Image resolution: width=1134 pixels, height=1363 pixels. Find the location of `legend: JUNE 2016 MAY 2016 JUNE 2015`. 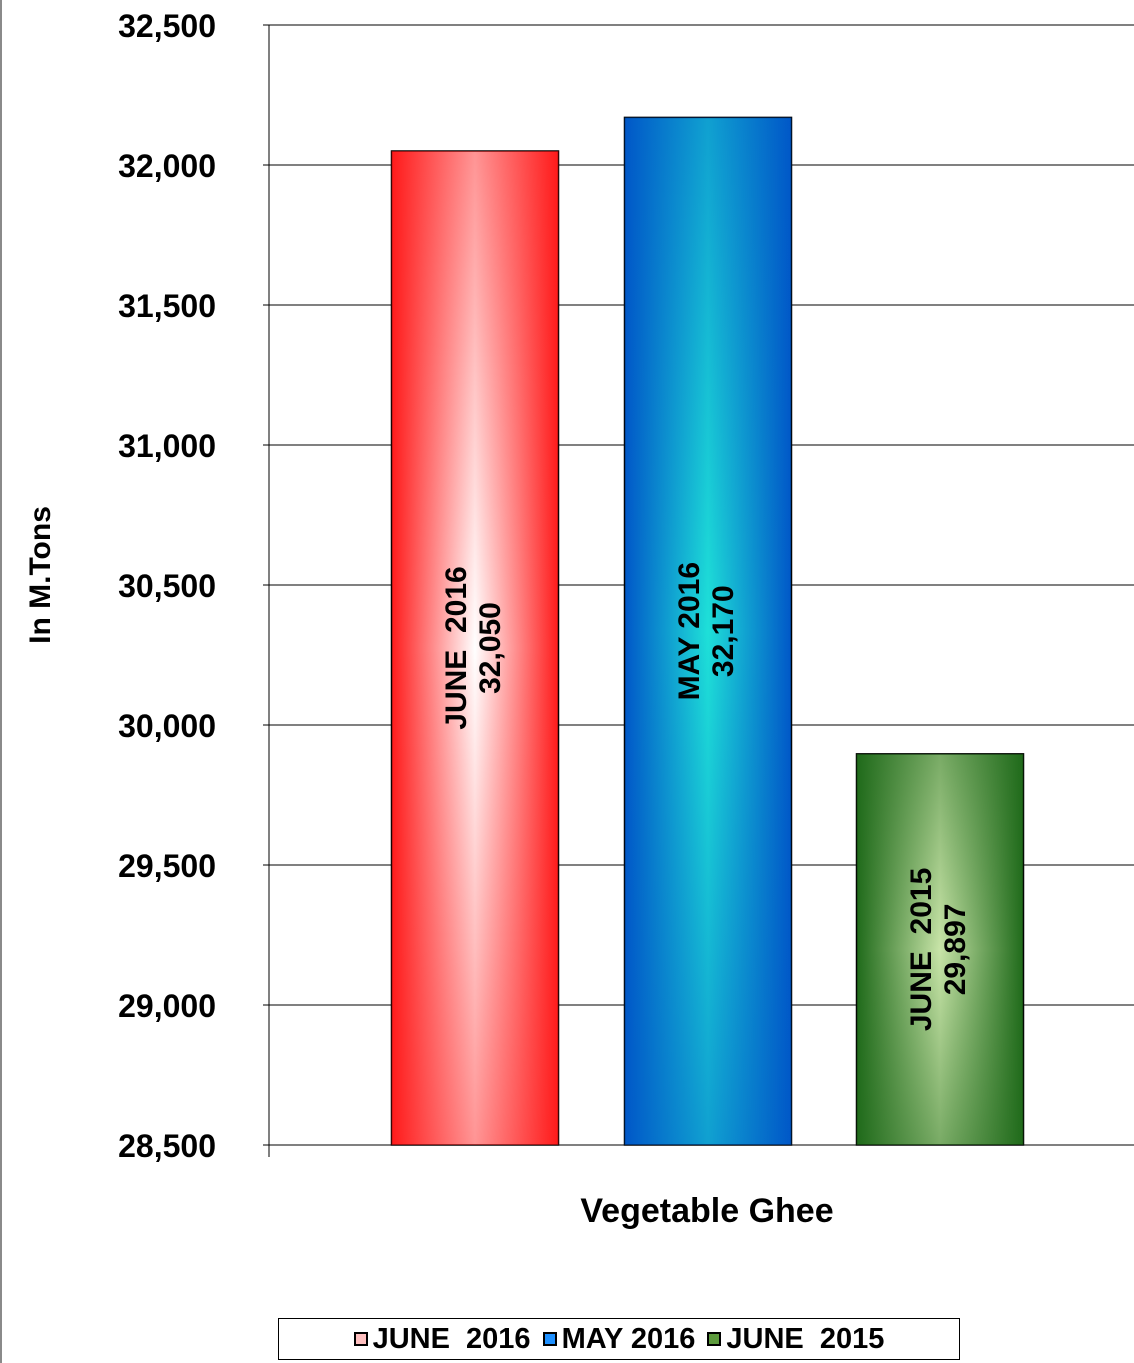

legend: JUNE 2016 MAY 2016 JUNE 2015 is located at coordinates (619, 1339).